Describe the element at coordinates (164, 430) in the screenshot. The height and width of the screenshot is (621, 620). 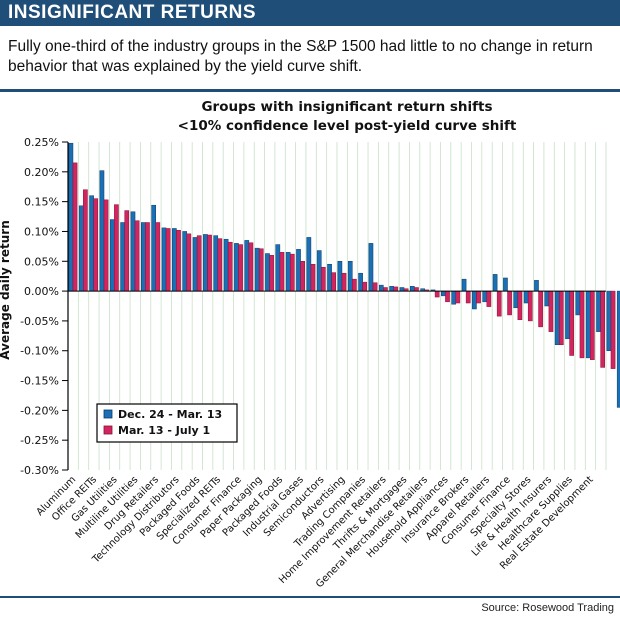
I see `legend-label-series-2: Mar. 13 - July 1` at that location.